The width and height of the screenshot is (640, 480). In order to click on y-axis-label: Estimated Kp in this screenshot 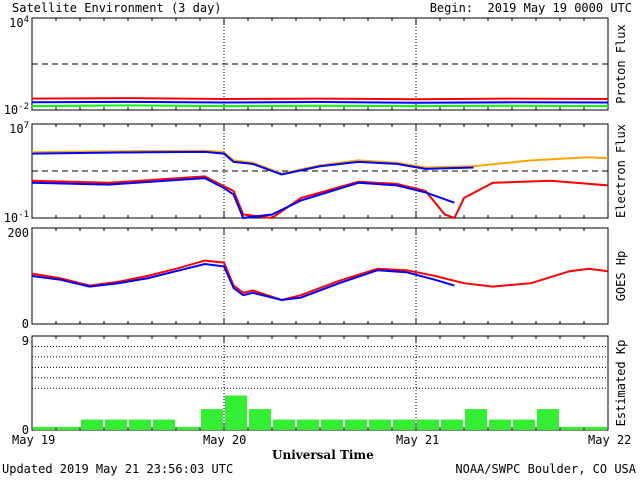, I will do `click(621, 383)`.